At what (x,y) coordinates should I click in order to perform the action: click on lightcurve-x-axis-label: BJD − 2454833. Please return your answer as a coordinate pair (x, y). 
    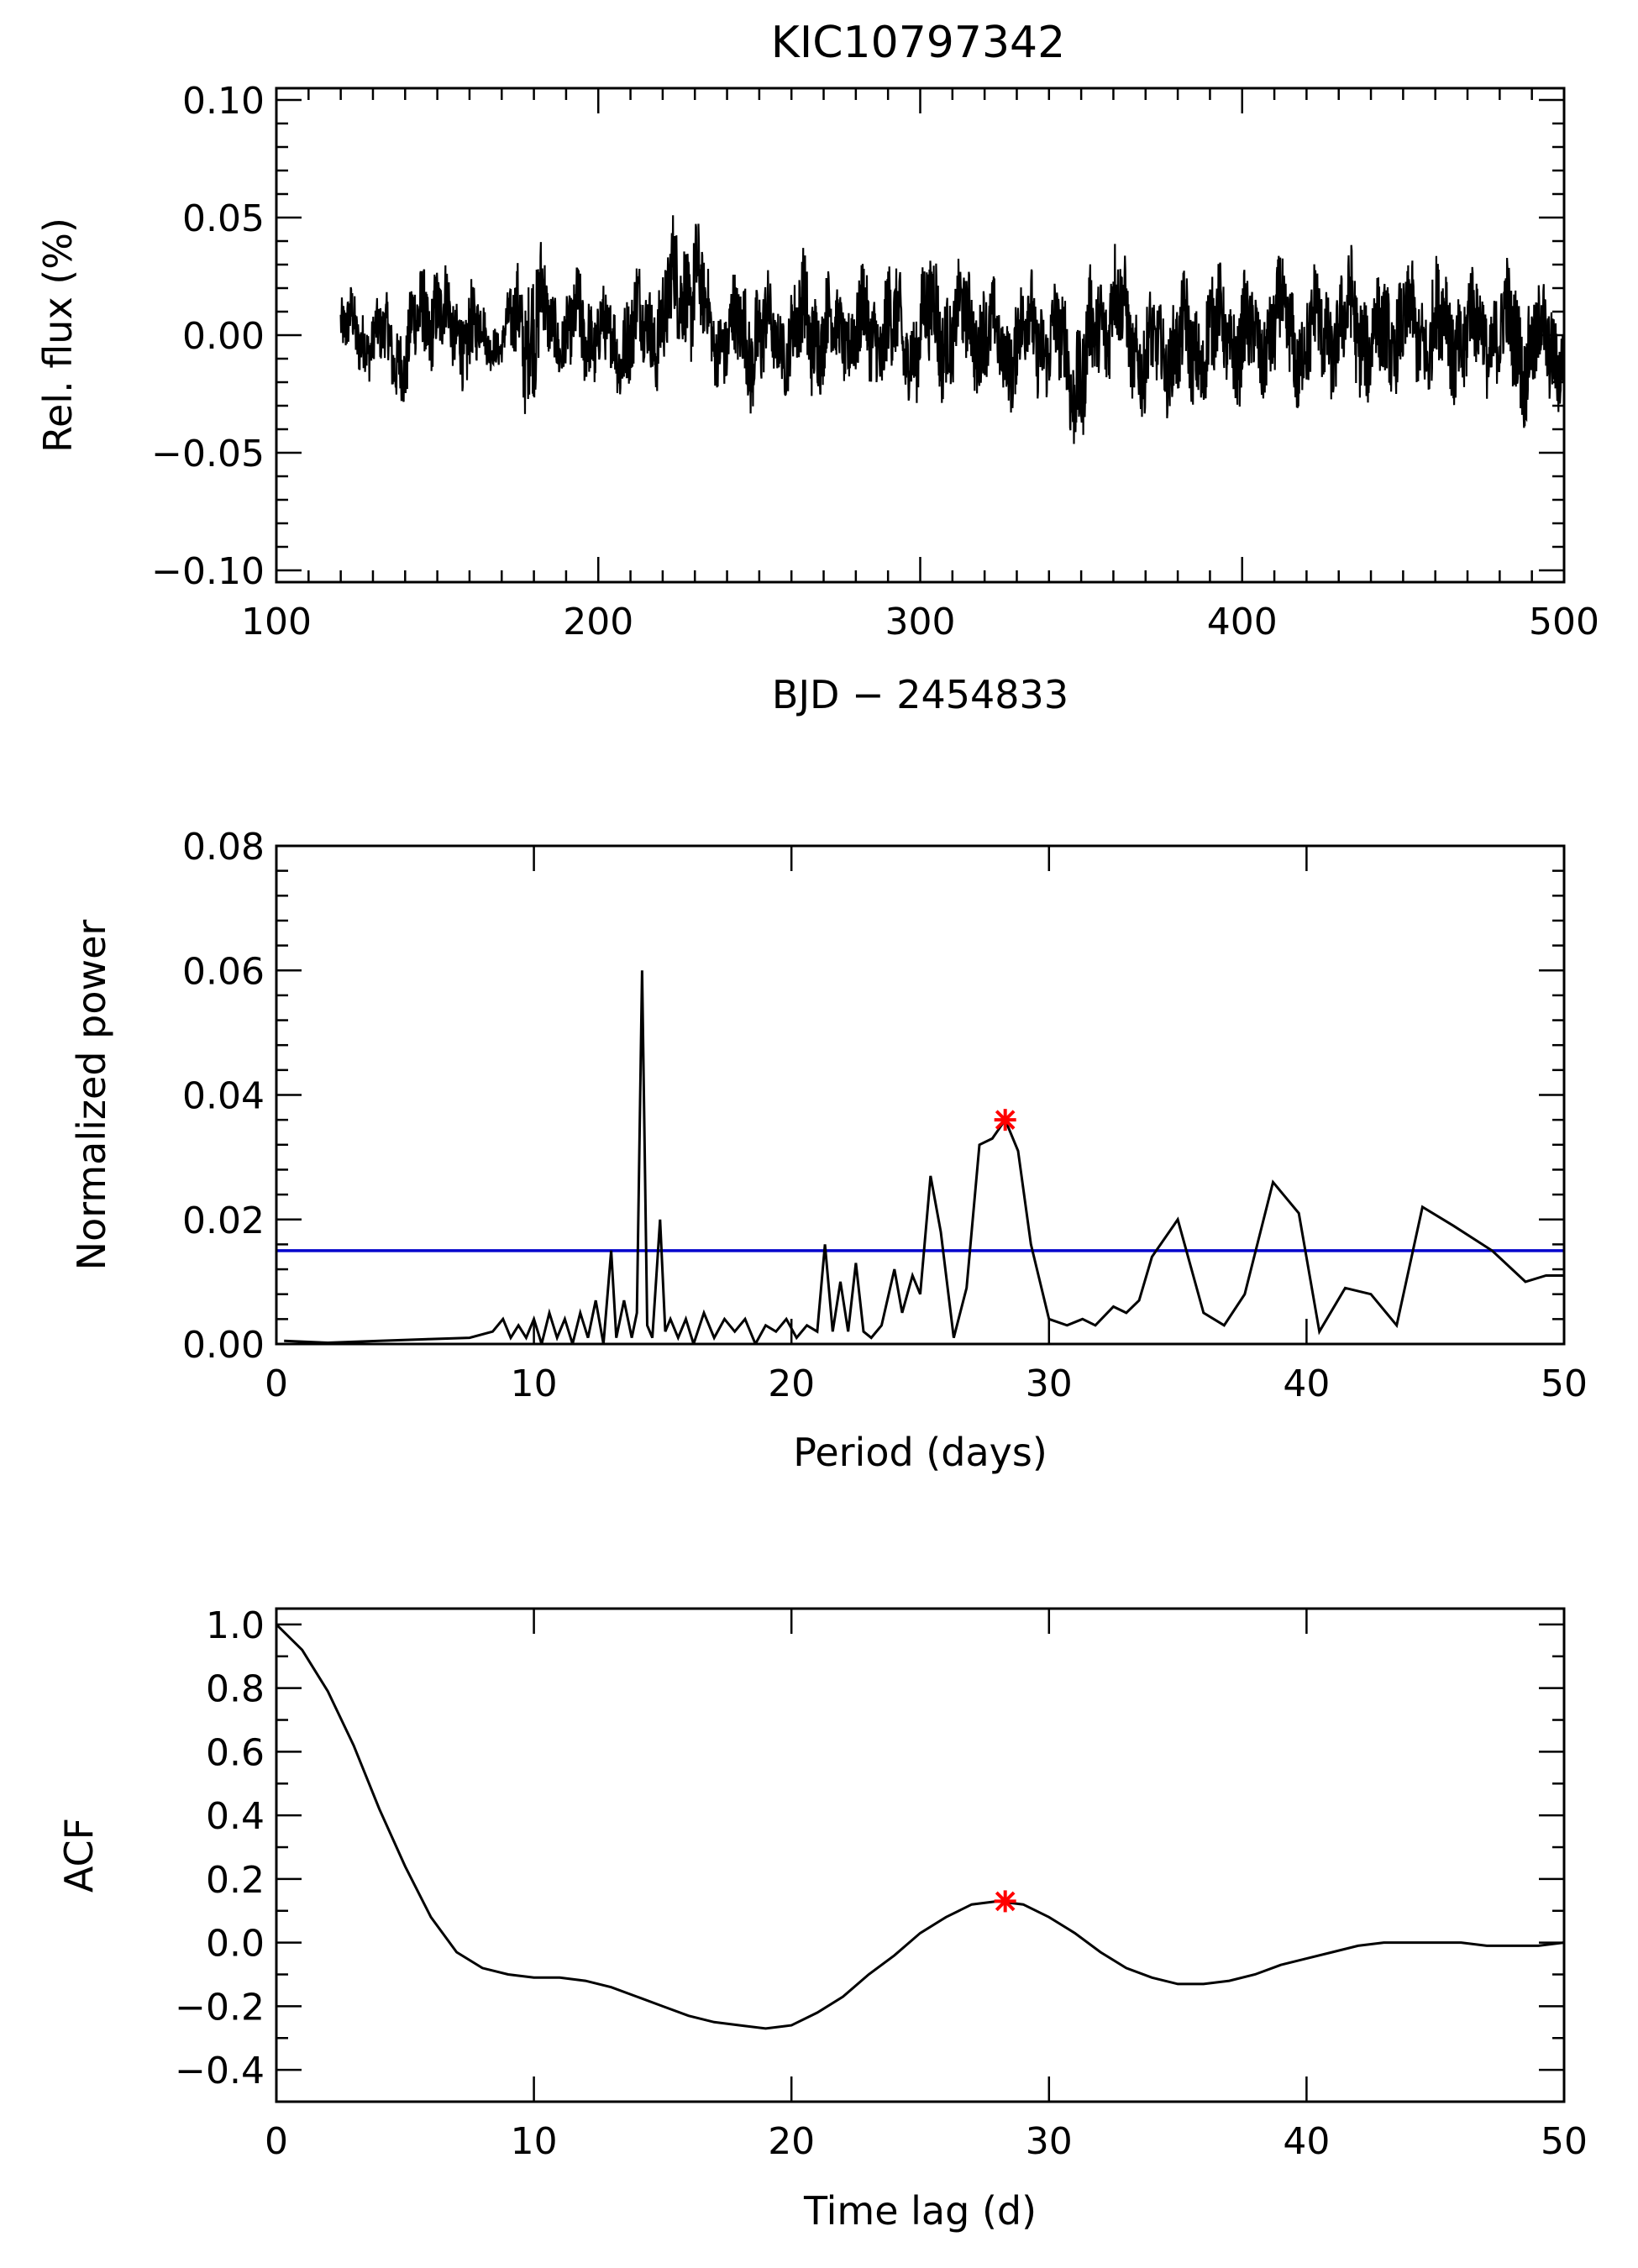
    Looking at the image, I should click on (920, 694).